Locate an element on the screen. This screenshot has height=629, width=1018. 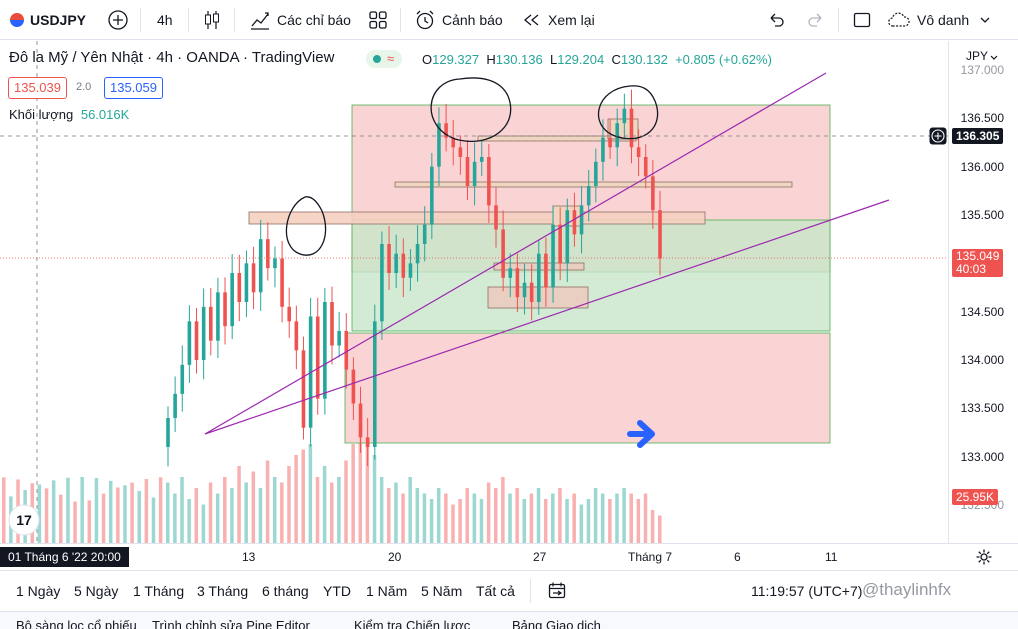
range-1m-button: 1 Tháng is located at coordinates (159, 591).